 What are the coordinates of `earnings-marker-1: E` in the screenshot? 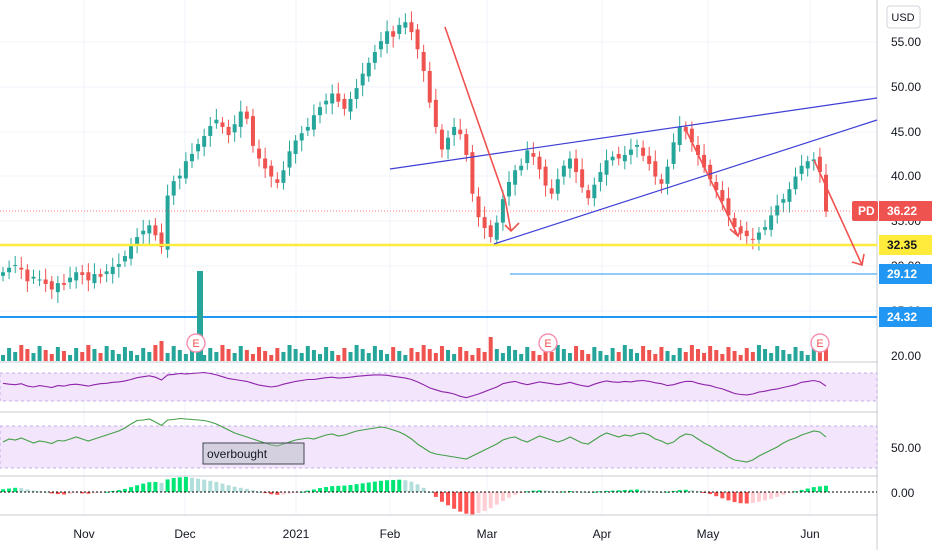 It's located at (196, 343).